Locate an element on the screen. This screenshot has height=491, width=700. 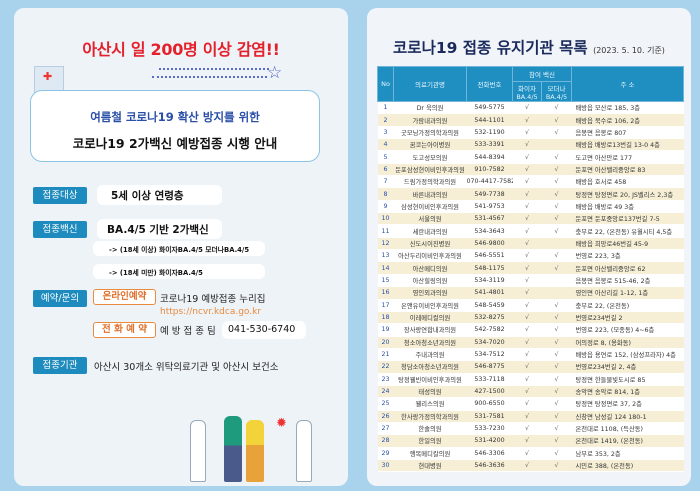
row-phone: 541-9753 is located at coordinates (489, 207).